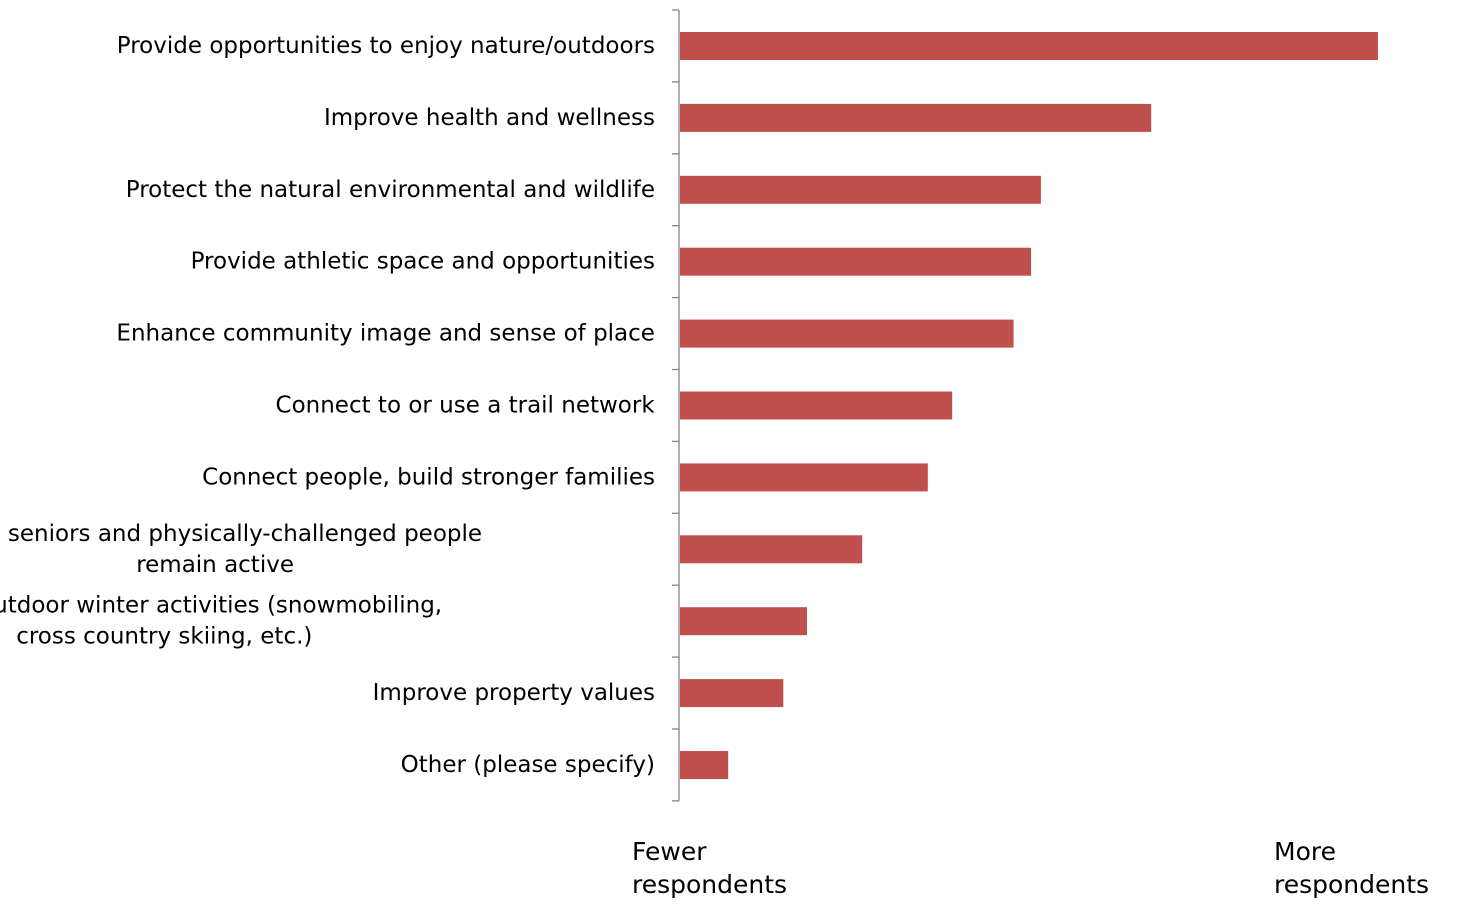  Describe the element at coordinates (710, 868) in the screenshot. I see `x-axis-note-fewer: Fewer respondents` at that location.